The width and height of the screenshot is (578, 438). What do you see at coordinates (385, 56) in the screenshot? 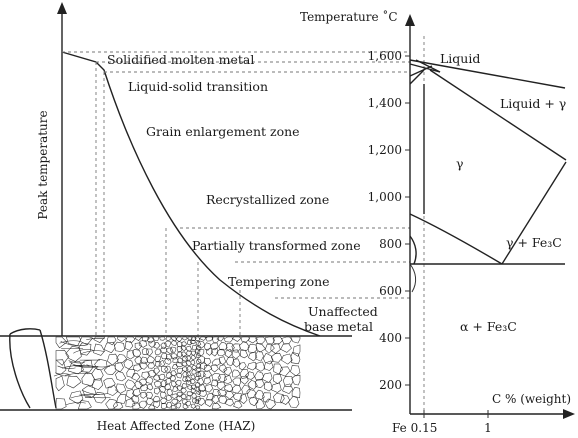
I see `tick-1600: 1,600` at bounding box center [385, 56].